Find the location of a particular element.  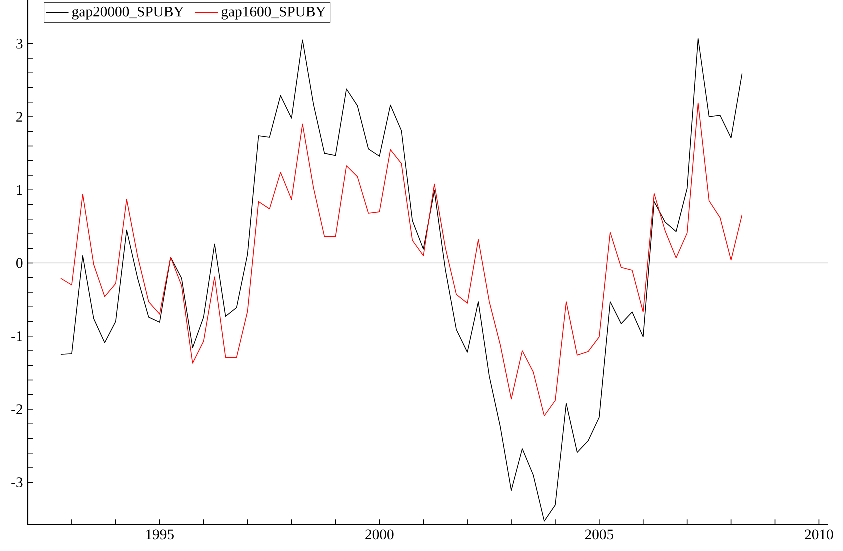

y-tick-label: 0 is located at coordinates (19, 263).